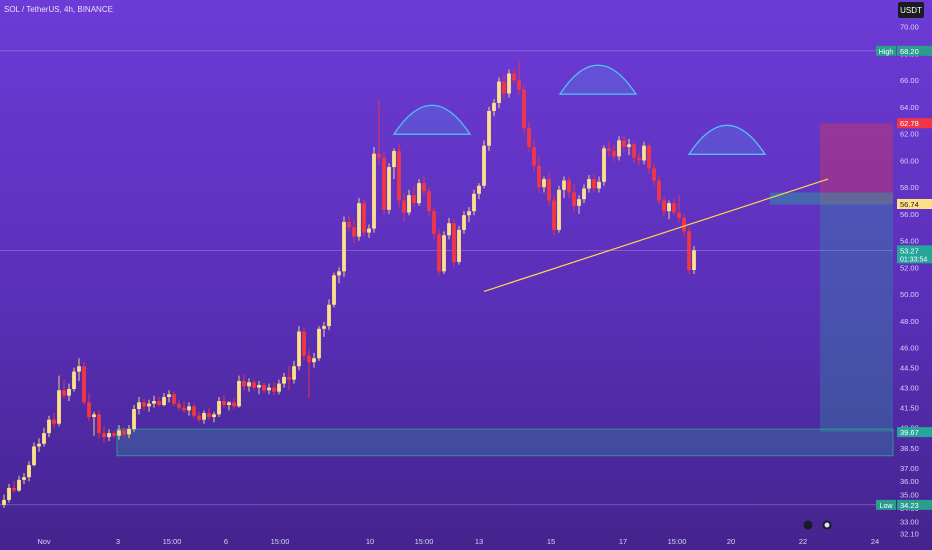  Describe the element at coordinates (909, 214) in the screenshot. I see `y-tick-label: 56.00` at that location.